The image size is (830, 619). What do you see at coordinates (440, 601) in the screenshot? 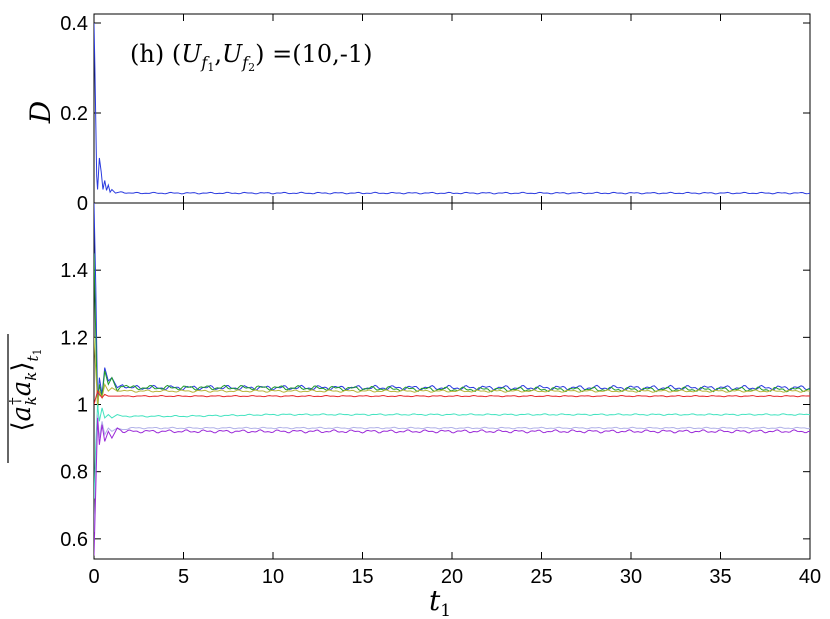
I see `x-axis-title: t1` at bounding box center [440, 601].